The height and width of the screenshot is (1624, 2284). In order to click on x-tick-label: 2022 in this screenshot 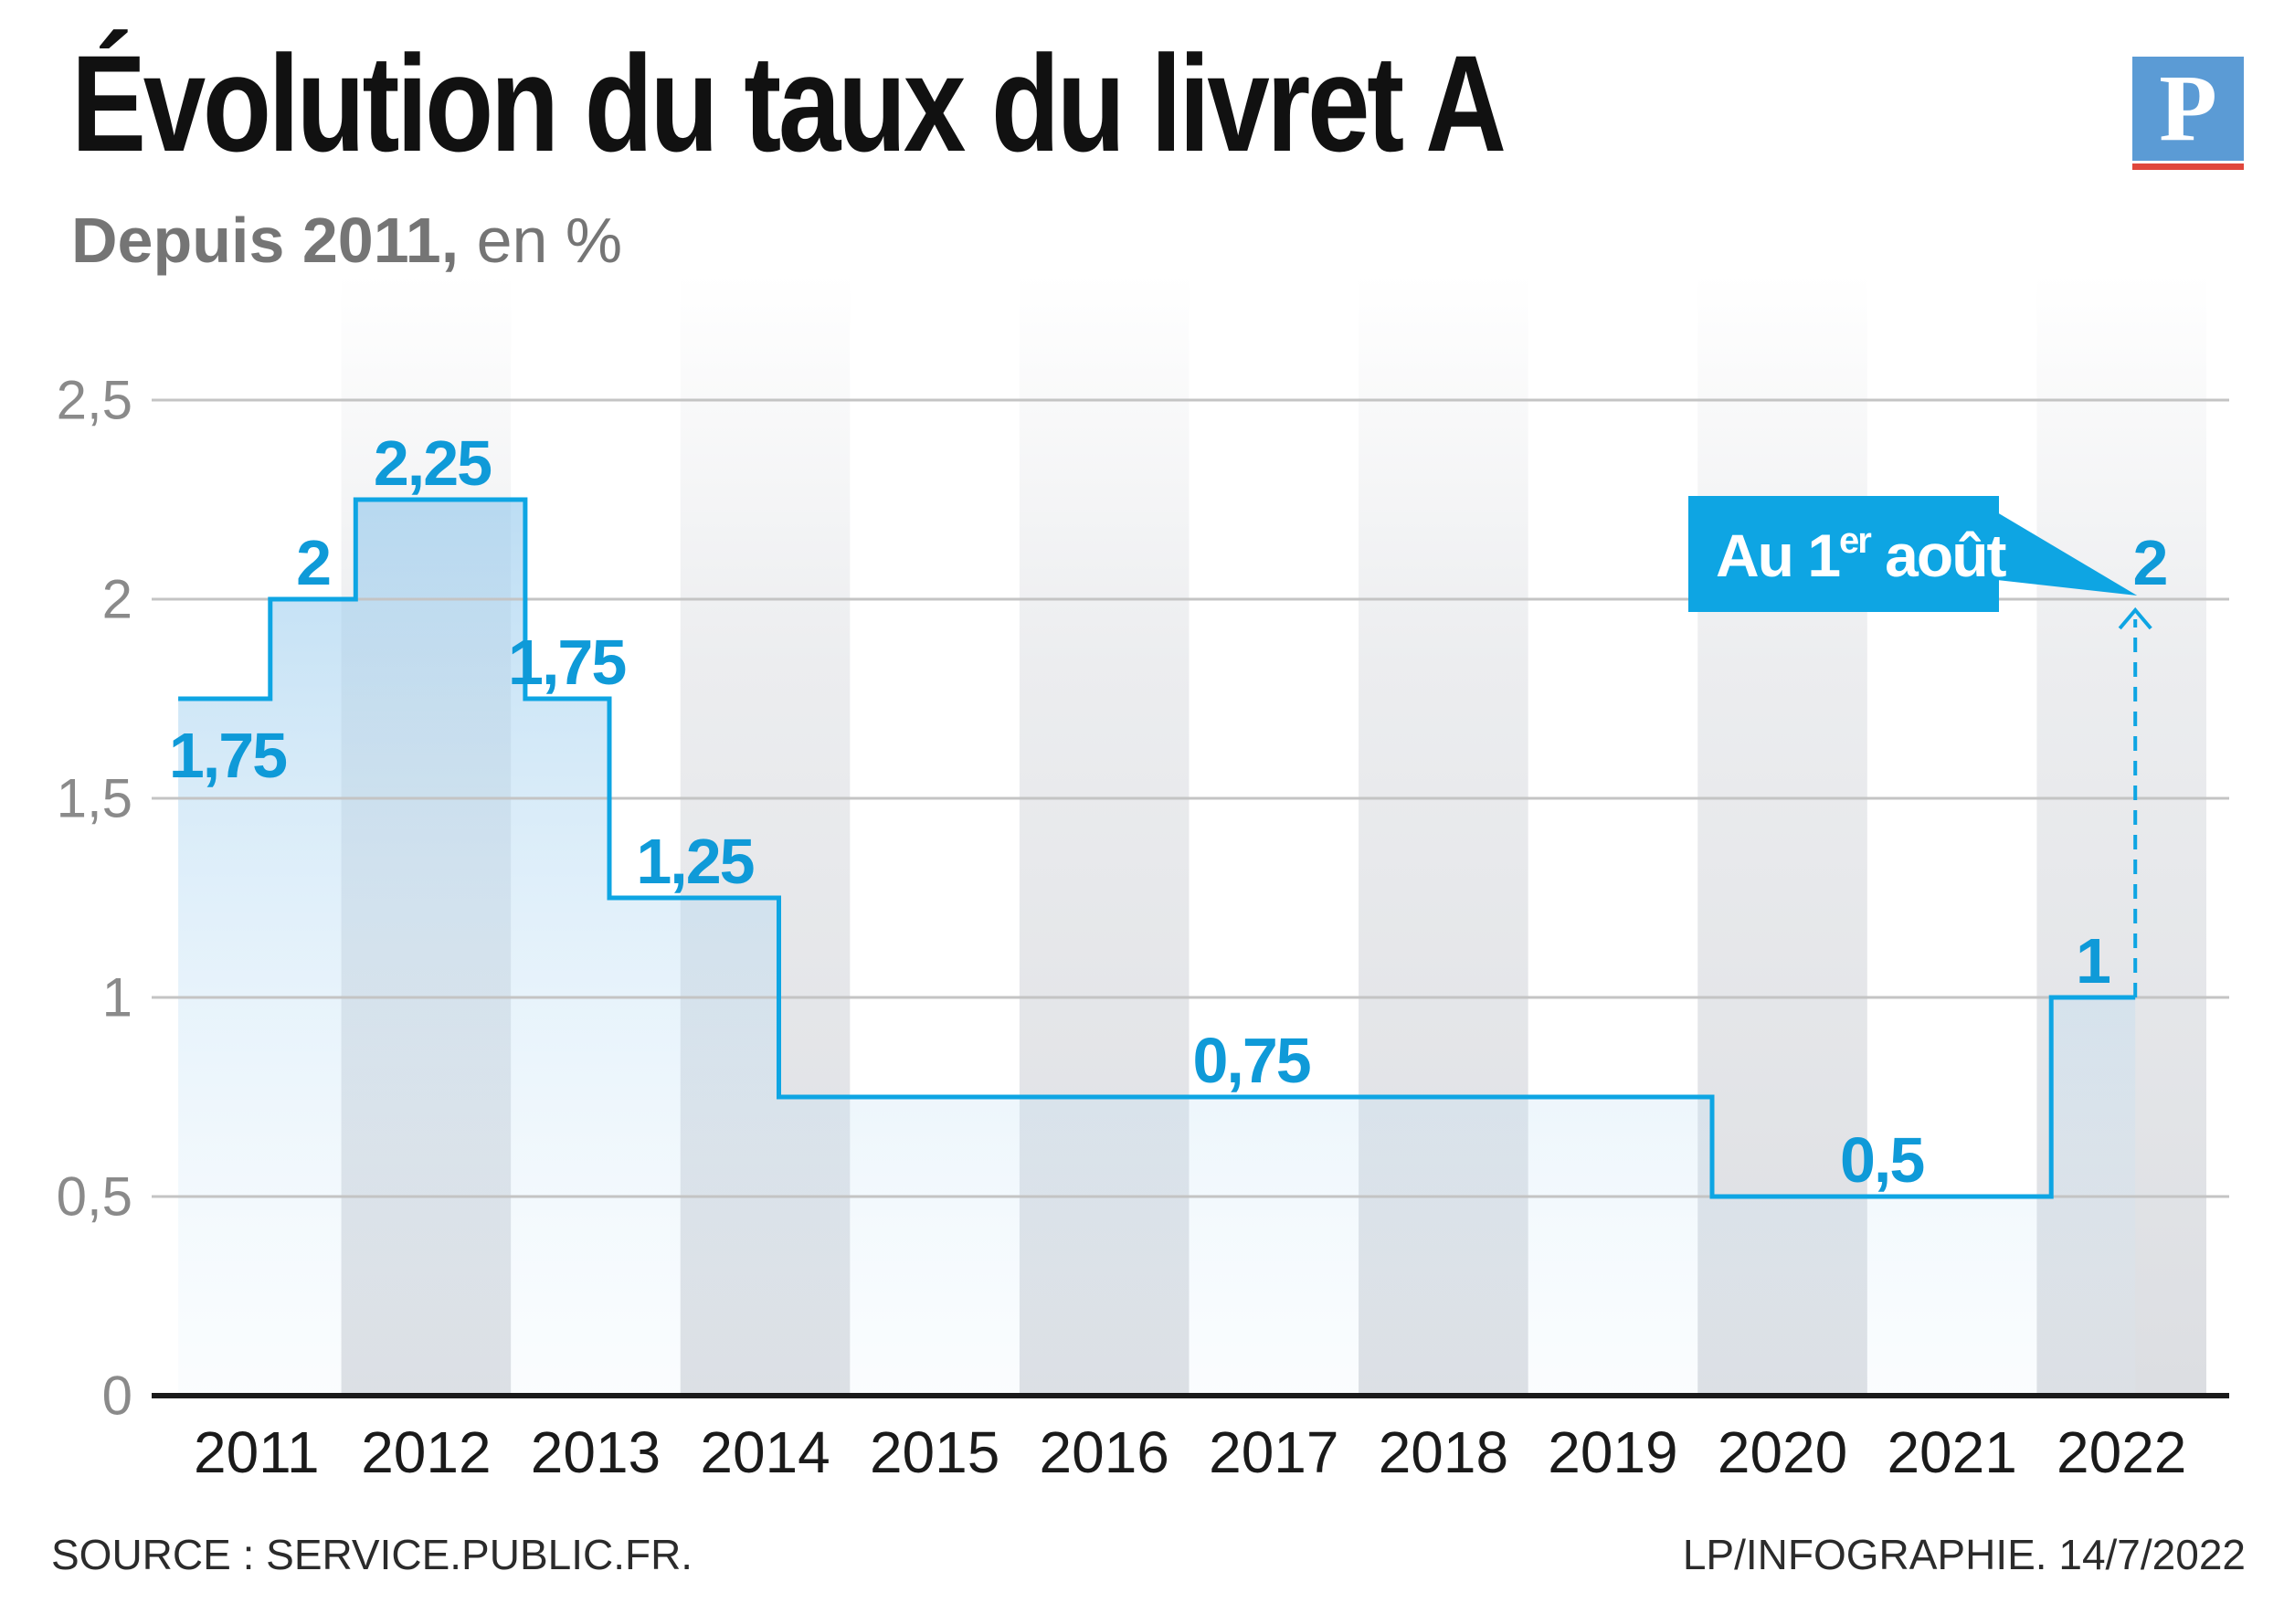, I will do `click(2121, 1452)`.